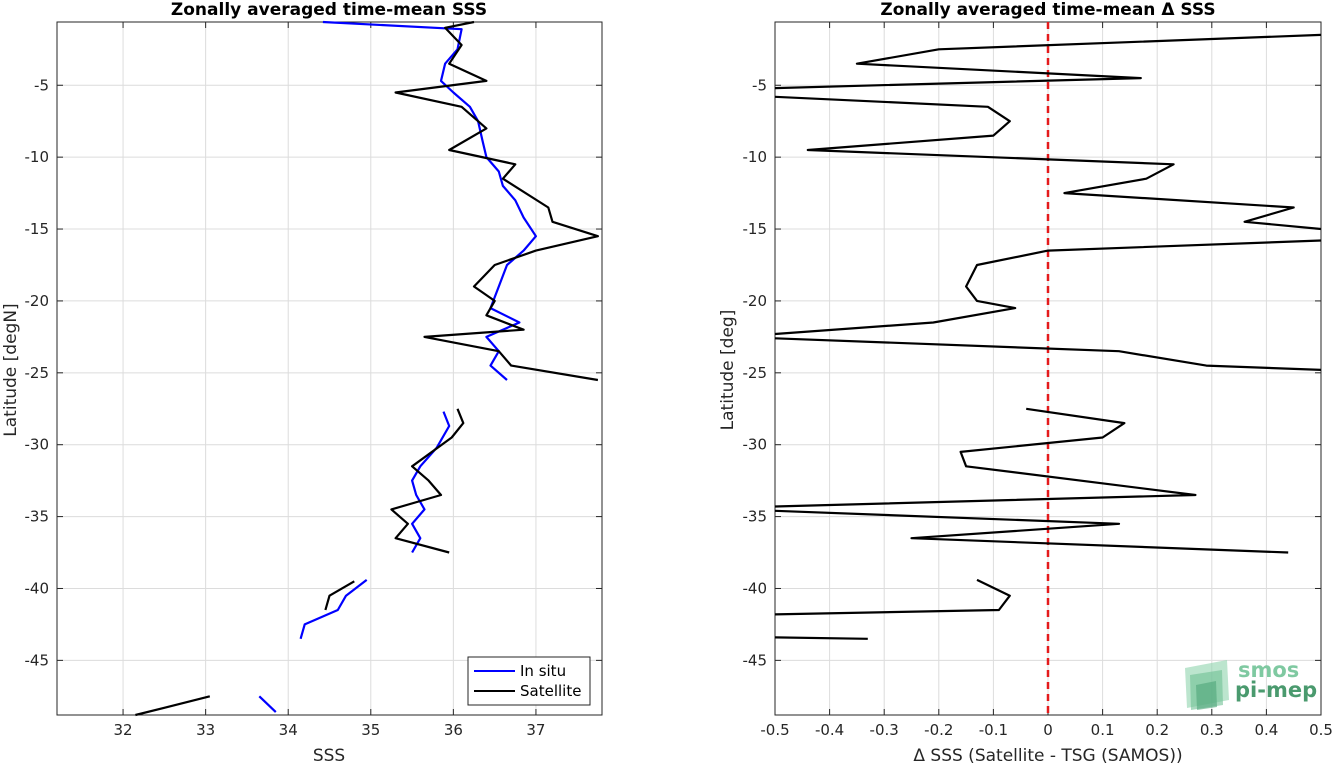  What do you see at coordinates (1276, 690) in the screenshot?
I see `logo-pimep-text: pi-mep` at bounding box center [1276, 690].